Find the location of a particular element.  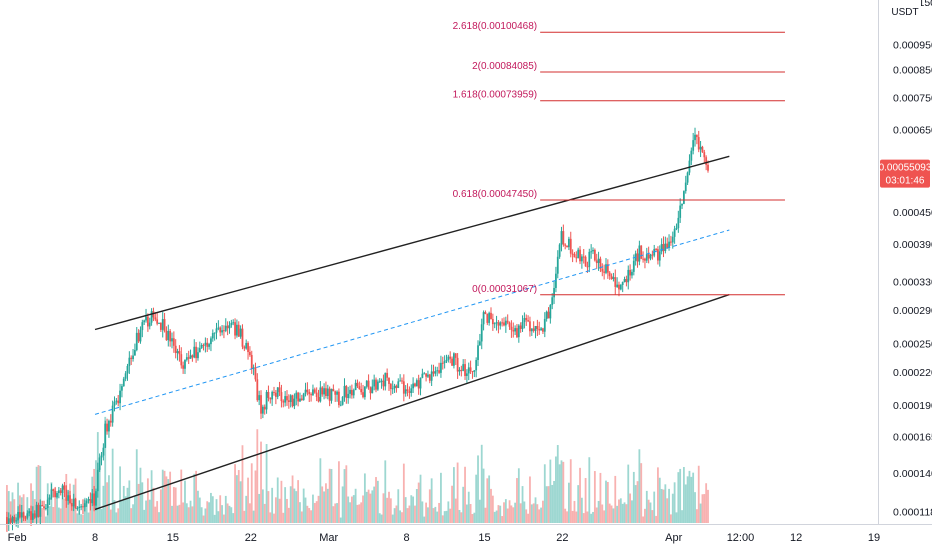

fib-level-label: 2.618(0.00100468) is located at coordinates (495, 26).